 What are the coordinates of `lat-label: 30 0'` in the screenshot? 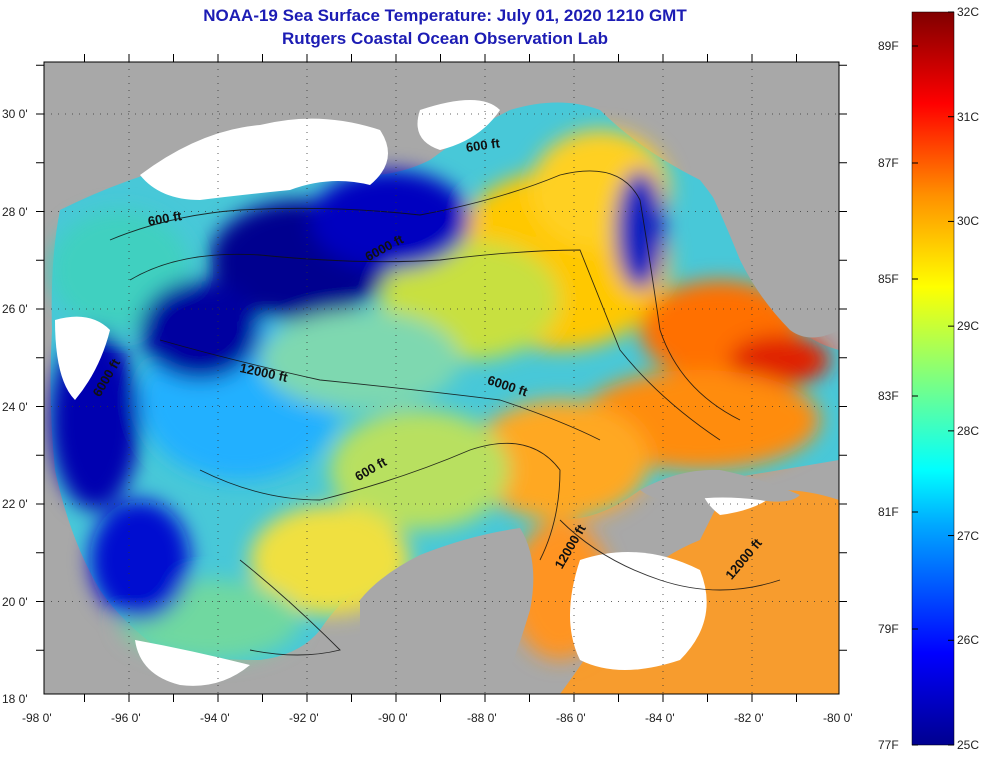 It's located at (15, 114).